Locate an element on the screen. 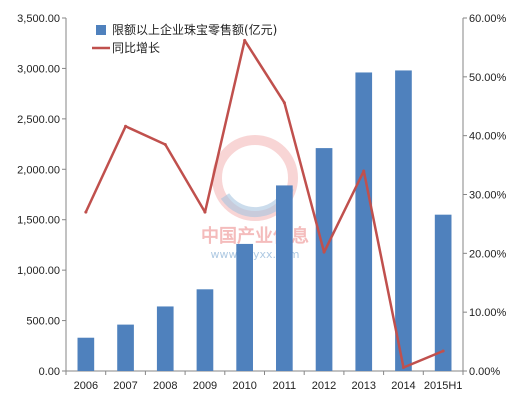  x-tick-label: 2013 is located at coordinates (364, 386).